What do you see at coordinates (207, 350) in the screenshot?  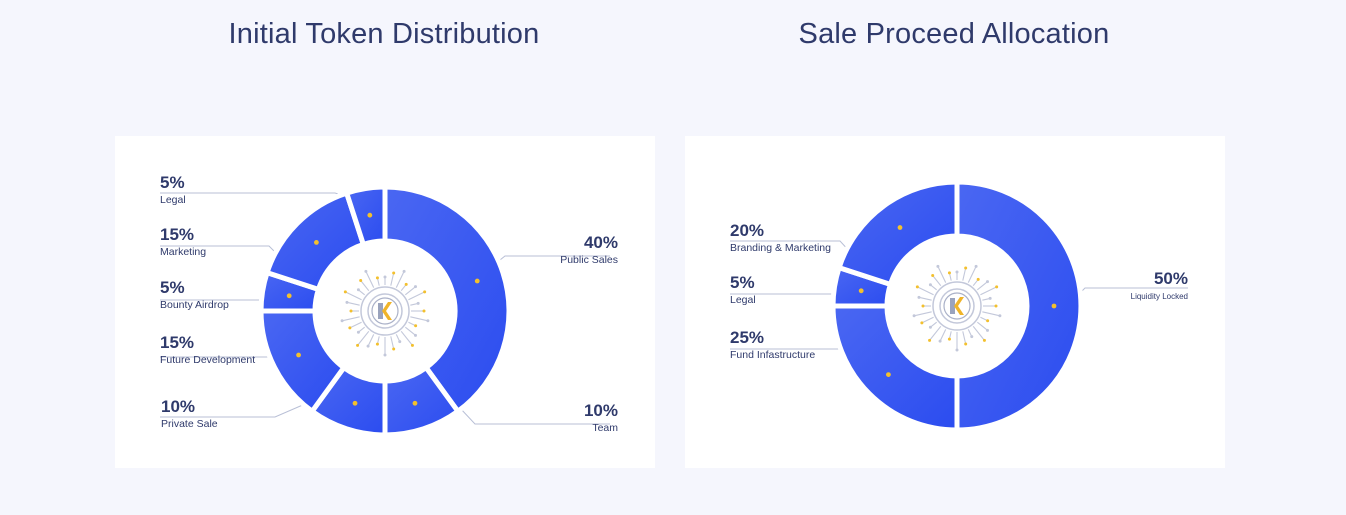 I see `label-future-development: 15% Future Development` at bounding box center [207, 350].